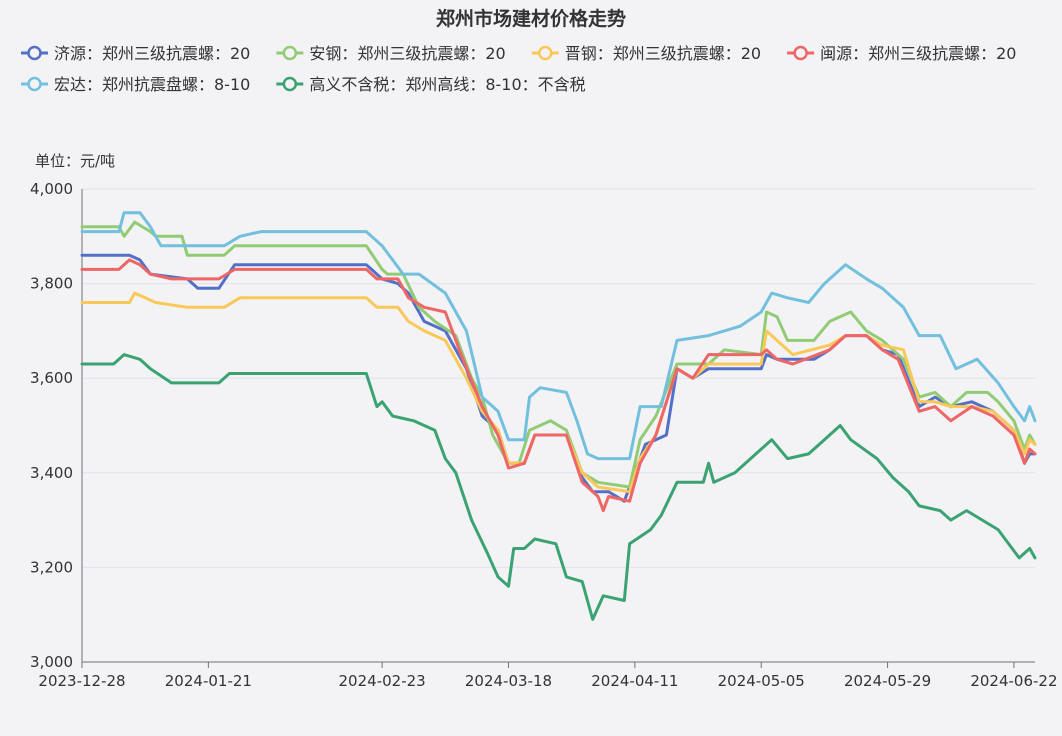 Image resolution: width=1062 pixels, height=736 pixels. What do you see at coordinates (75, 161) in the screenshot?
I see `y-axis-unit-label: 单位：元/吨` at bounding box center [75, 161].